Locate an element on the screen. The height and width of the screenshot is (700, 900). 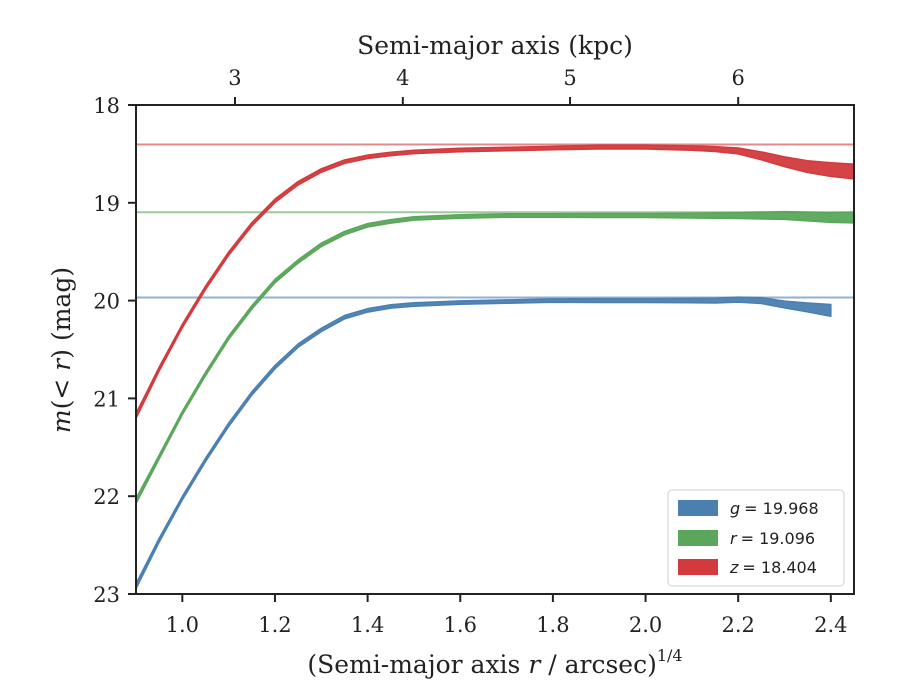
y-tick-label: 23 is located at coordinates (106, 595).